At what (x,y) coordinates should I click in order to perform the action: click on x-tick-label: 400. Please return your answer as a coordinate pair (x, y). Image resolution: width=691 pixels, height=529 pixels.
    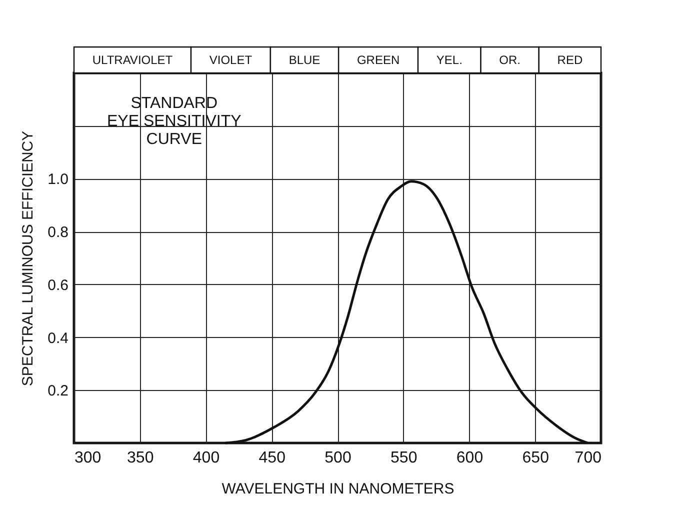
    Looking at the image, I should click on (206, 458).